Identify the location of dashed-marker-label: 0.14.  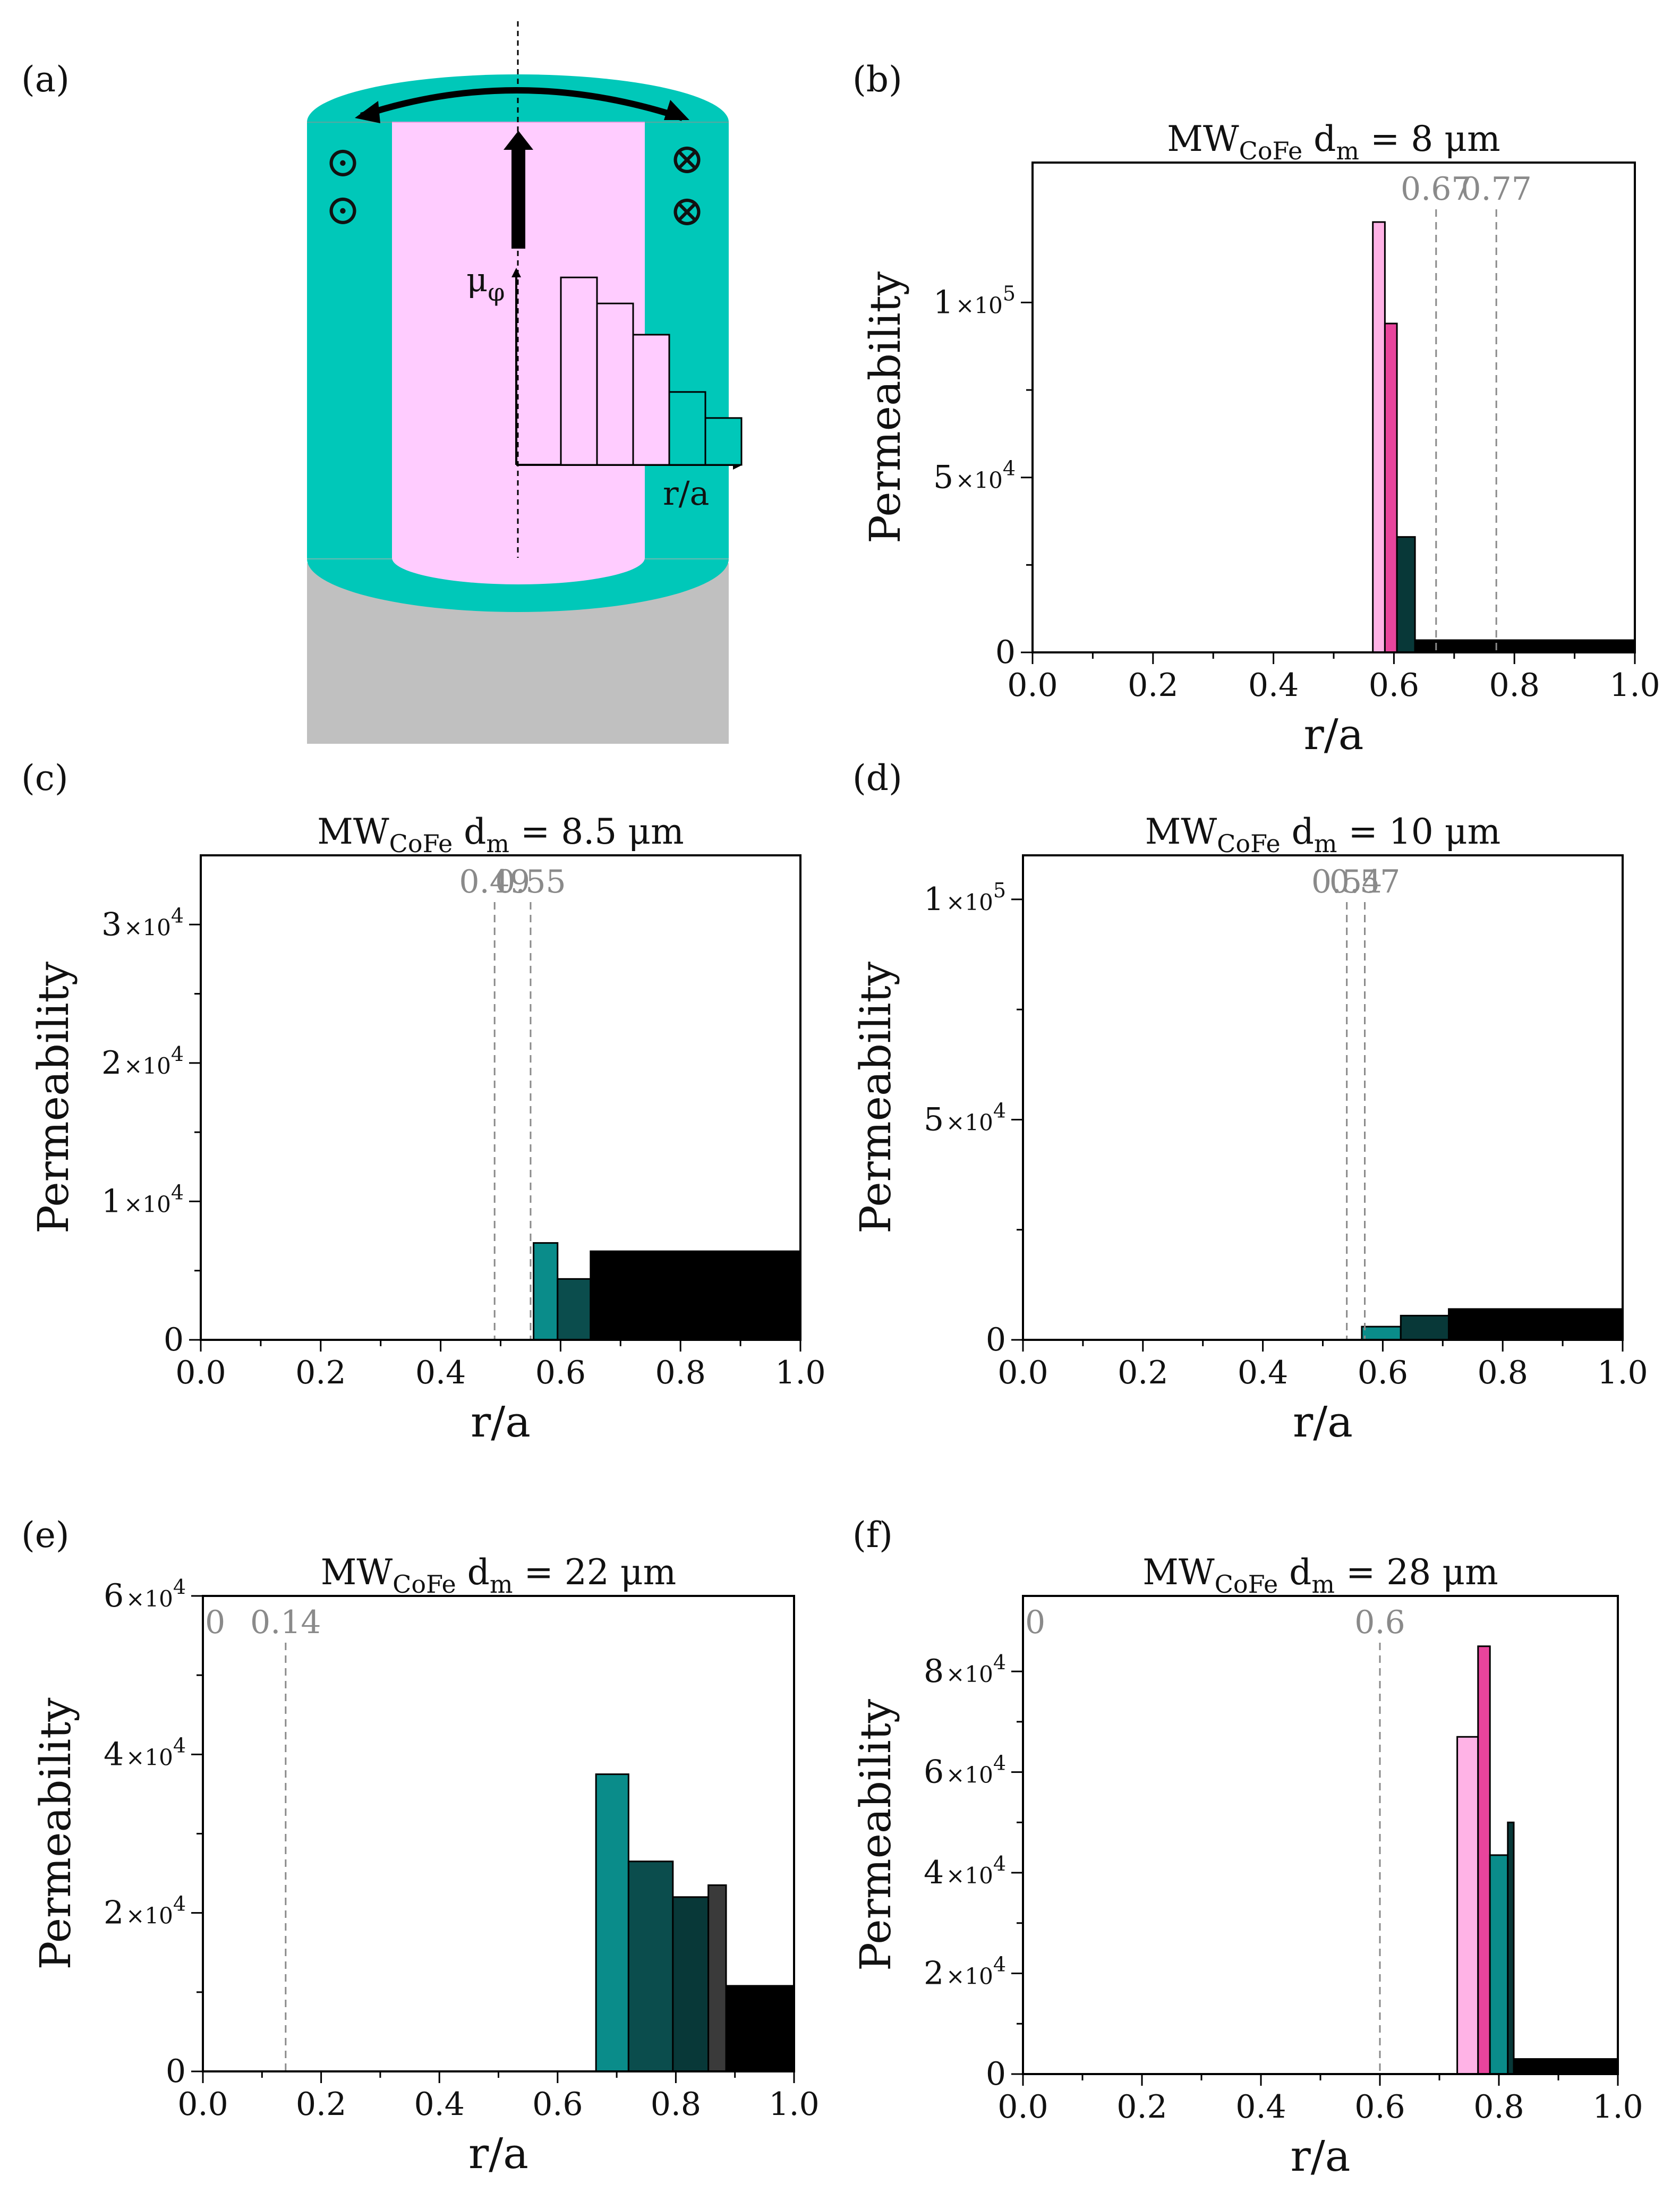
(286, 1622).